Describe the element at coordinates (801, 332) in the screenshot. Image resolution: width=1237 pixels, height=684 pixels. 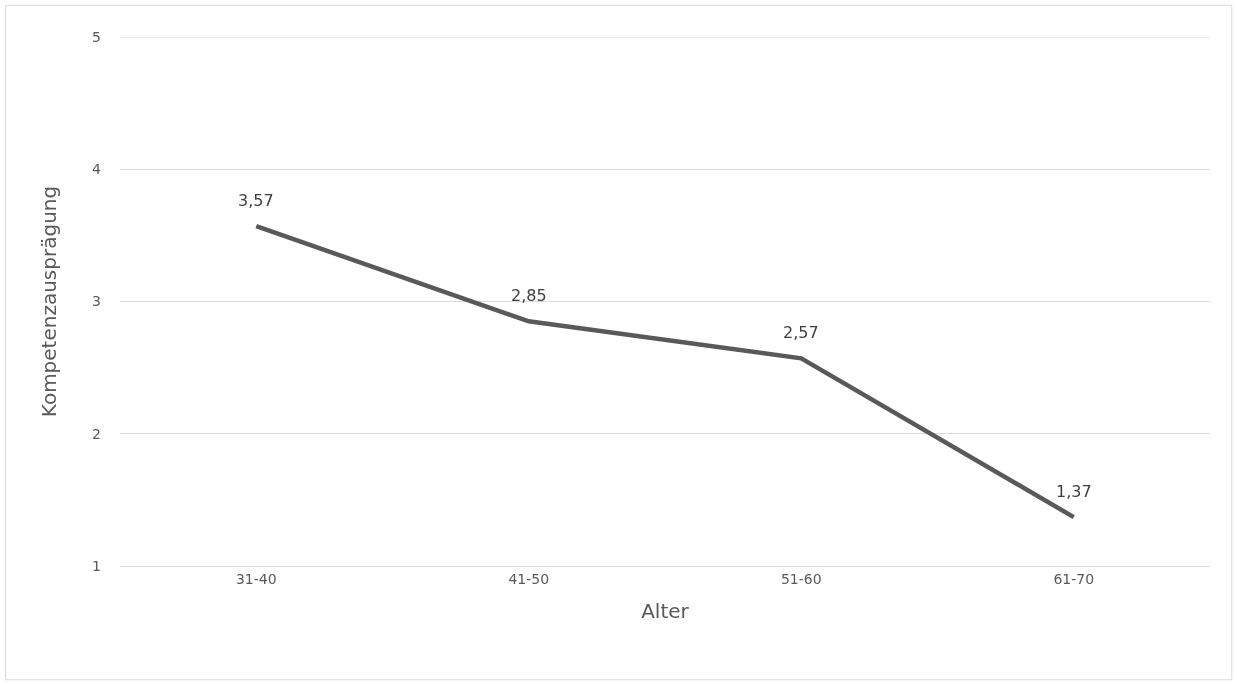
I see `data-label: 2,57` at that location.